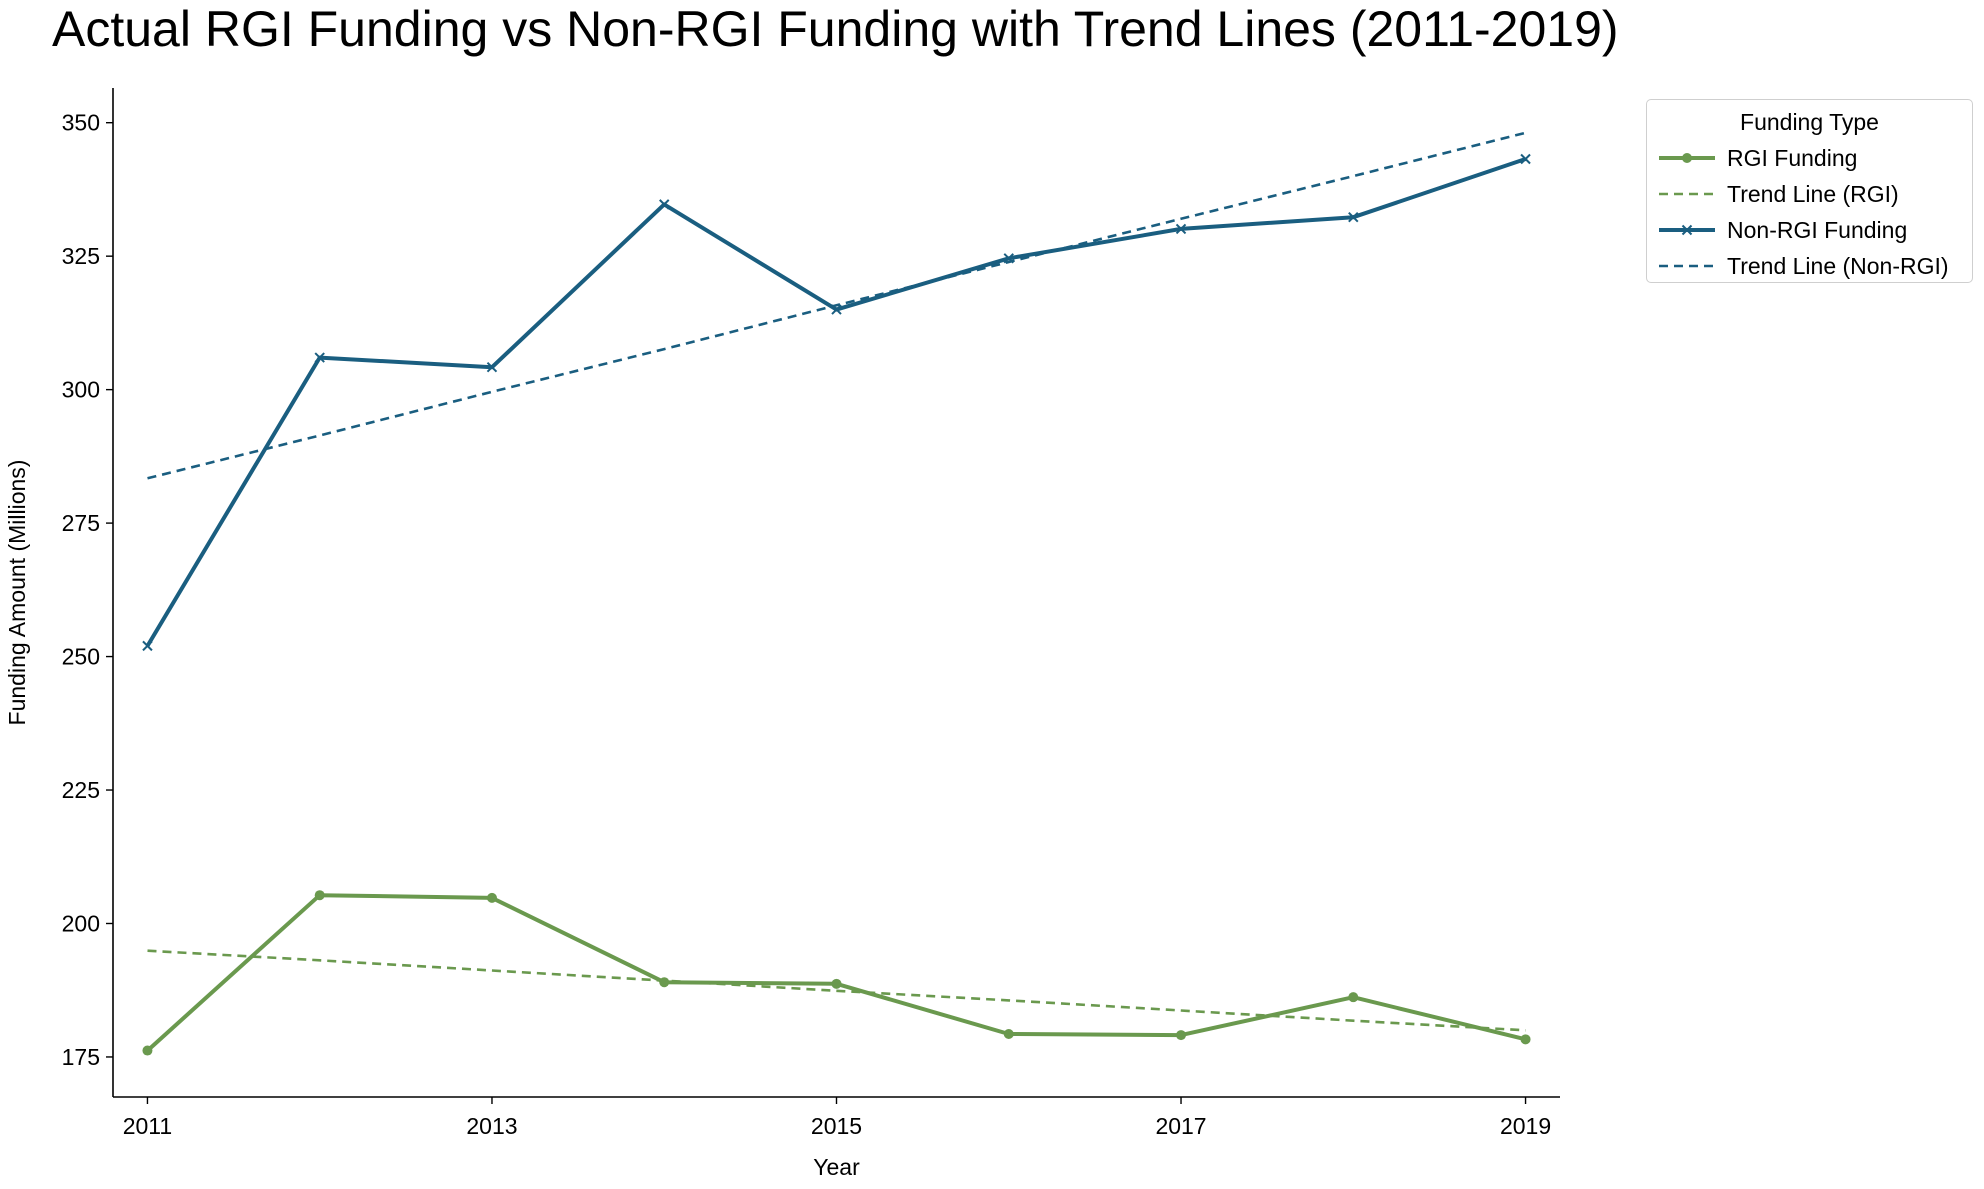  I want to click on y-tick-label: 325, so click(81, 256).